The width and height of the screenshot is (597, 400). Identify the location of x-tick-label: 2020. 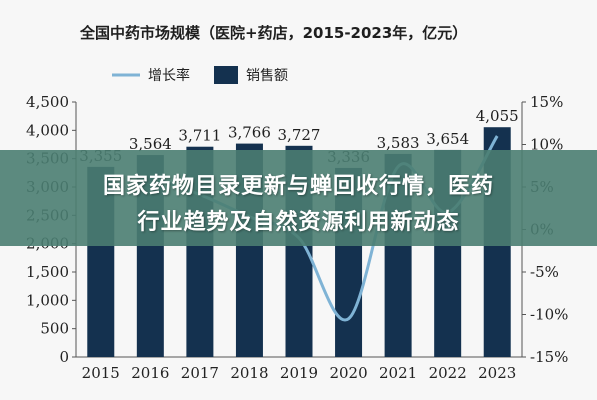
(348, 373).